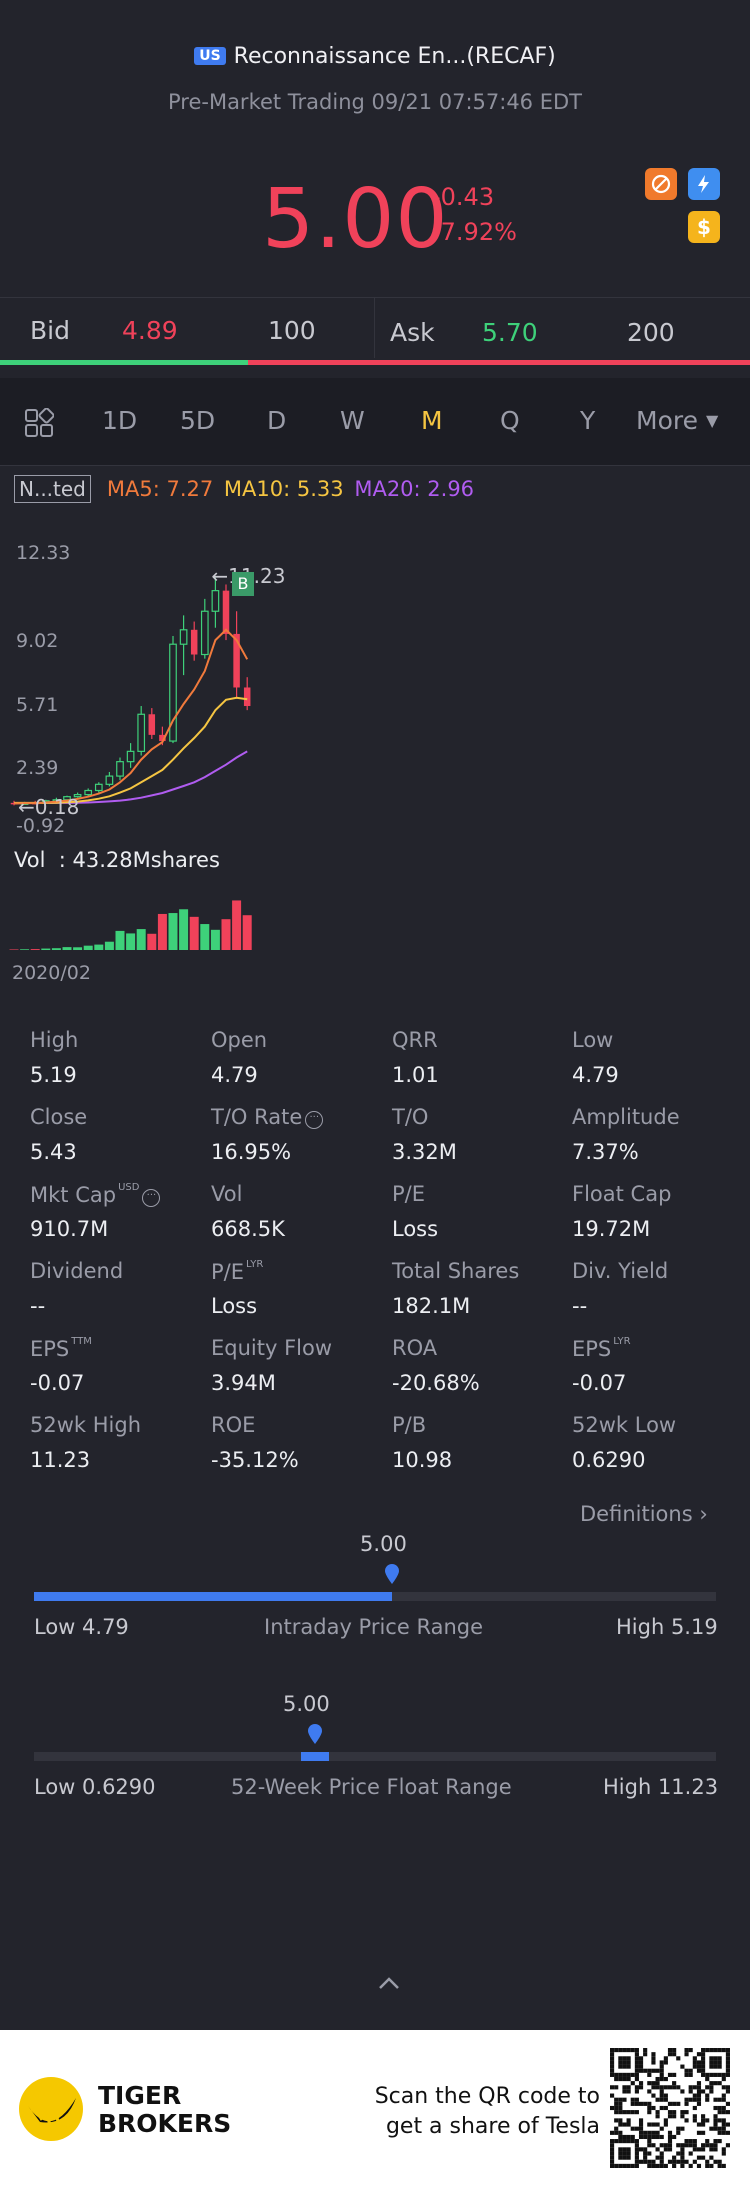  What do you see at coordinates (120, 420) in the screenshot?
I see `tab-1d: 1D` at bounding box center [120, 420].